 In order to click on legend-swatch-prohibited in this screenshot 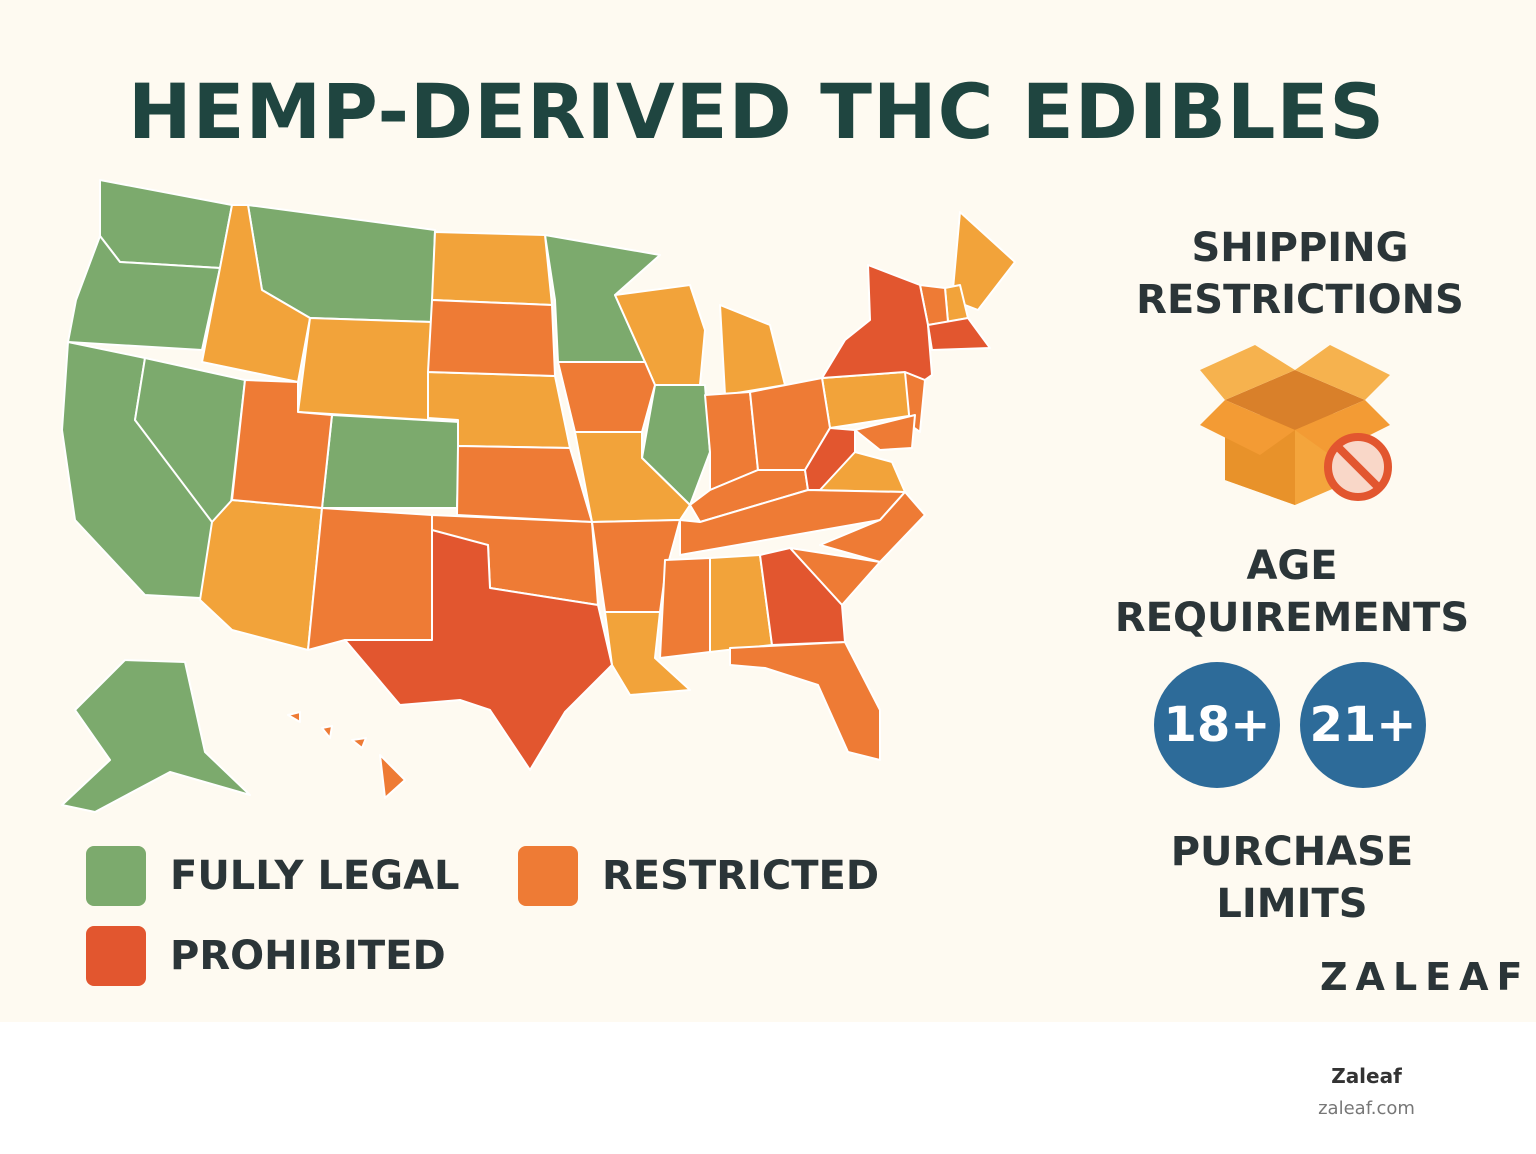, I will do `click(116, 956)`.